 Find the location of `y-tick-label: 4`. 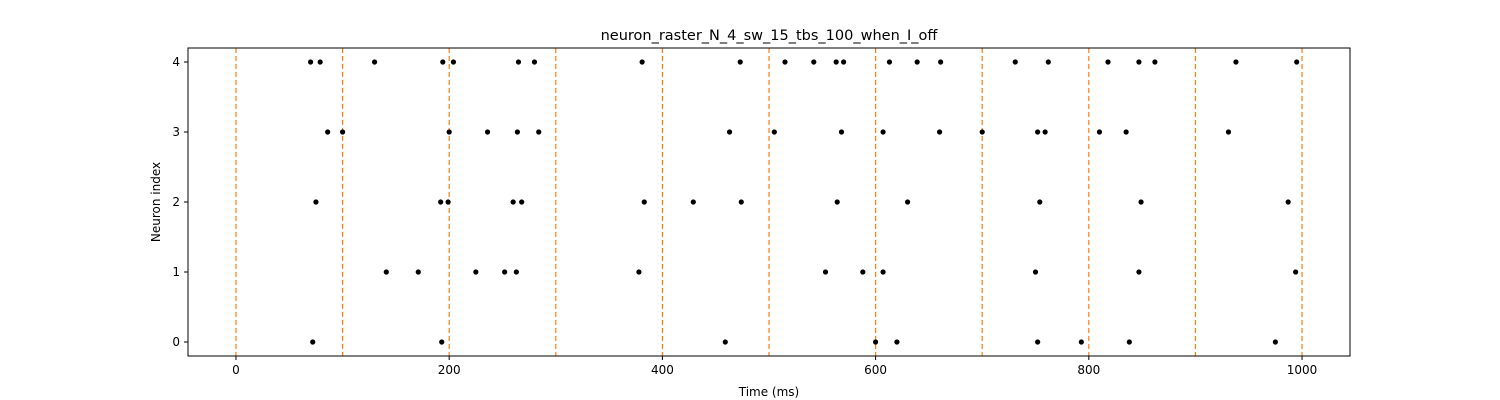

y-tick-label: 4 is located at coordinates (176, 62).